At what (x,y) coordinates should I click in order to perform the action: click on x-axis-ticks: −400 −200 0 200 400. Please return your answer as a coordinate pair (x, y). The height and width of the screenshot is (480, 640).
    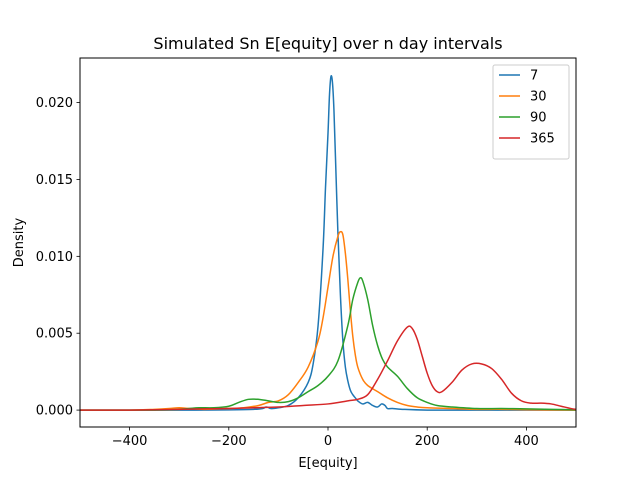
    Looking at the image, I should click on (325, 438).